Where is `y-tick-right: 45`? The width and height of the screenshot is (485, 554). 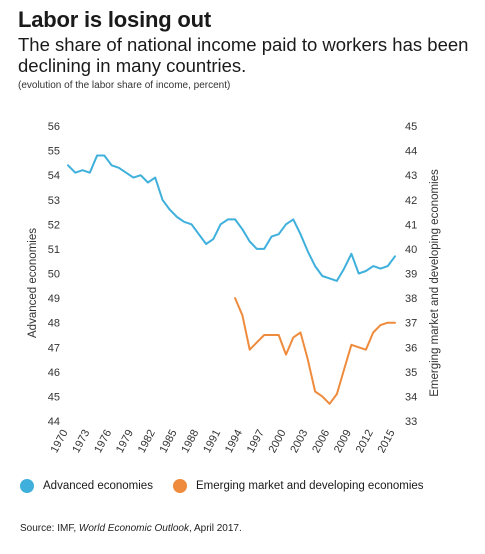 y-tick-right: 45 is located at coordinates (411, 127).